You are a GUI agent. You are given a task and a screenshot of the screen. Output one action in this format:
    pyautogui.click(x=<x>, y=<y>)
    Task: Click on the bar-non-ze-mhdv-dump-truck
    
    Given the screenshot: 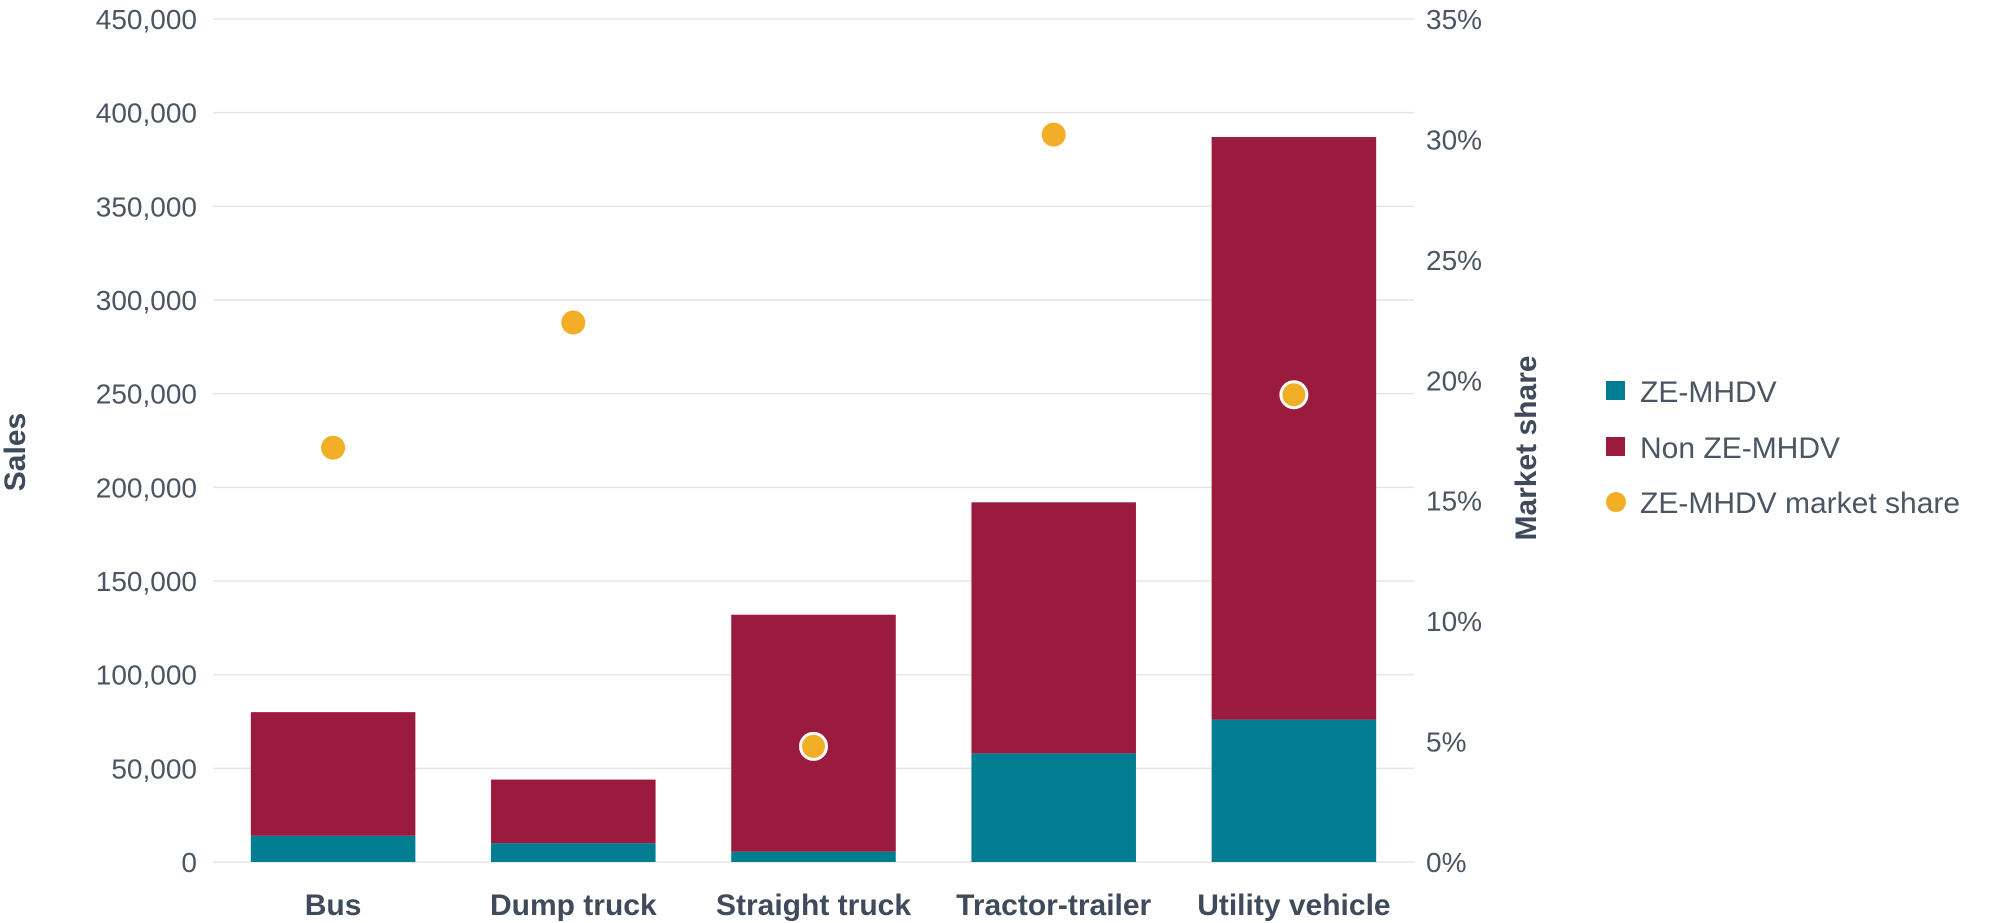 What is the action you would take?
    pyautogui.click(x=573, y=811)
    